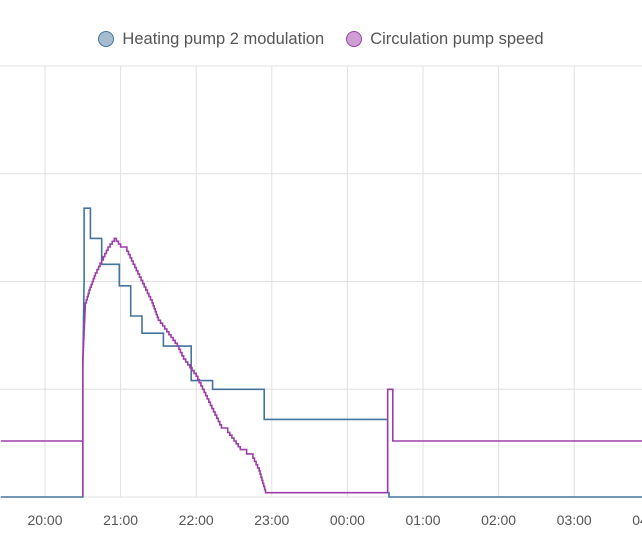  Describe the element at coordinates (120, 520) in the screenshot. I see `x-tick-label: 21:00` at that location.